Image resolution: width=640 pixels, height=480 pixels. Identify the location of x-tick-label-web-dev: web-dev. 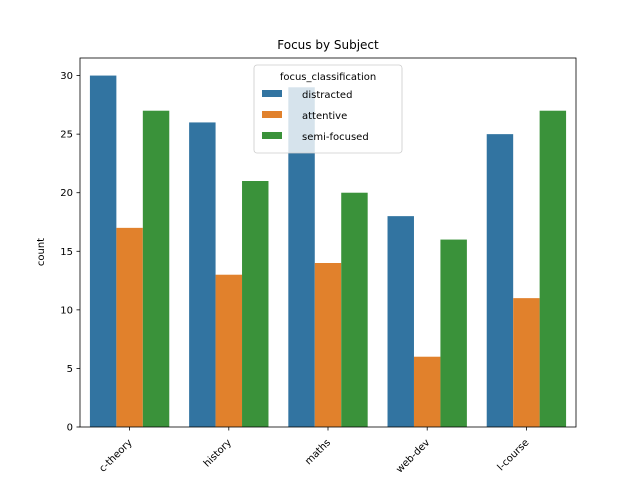
(413, 456).